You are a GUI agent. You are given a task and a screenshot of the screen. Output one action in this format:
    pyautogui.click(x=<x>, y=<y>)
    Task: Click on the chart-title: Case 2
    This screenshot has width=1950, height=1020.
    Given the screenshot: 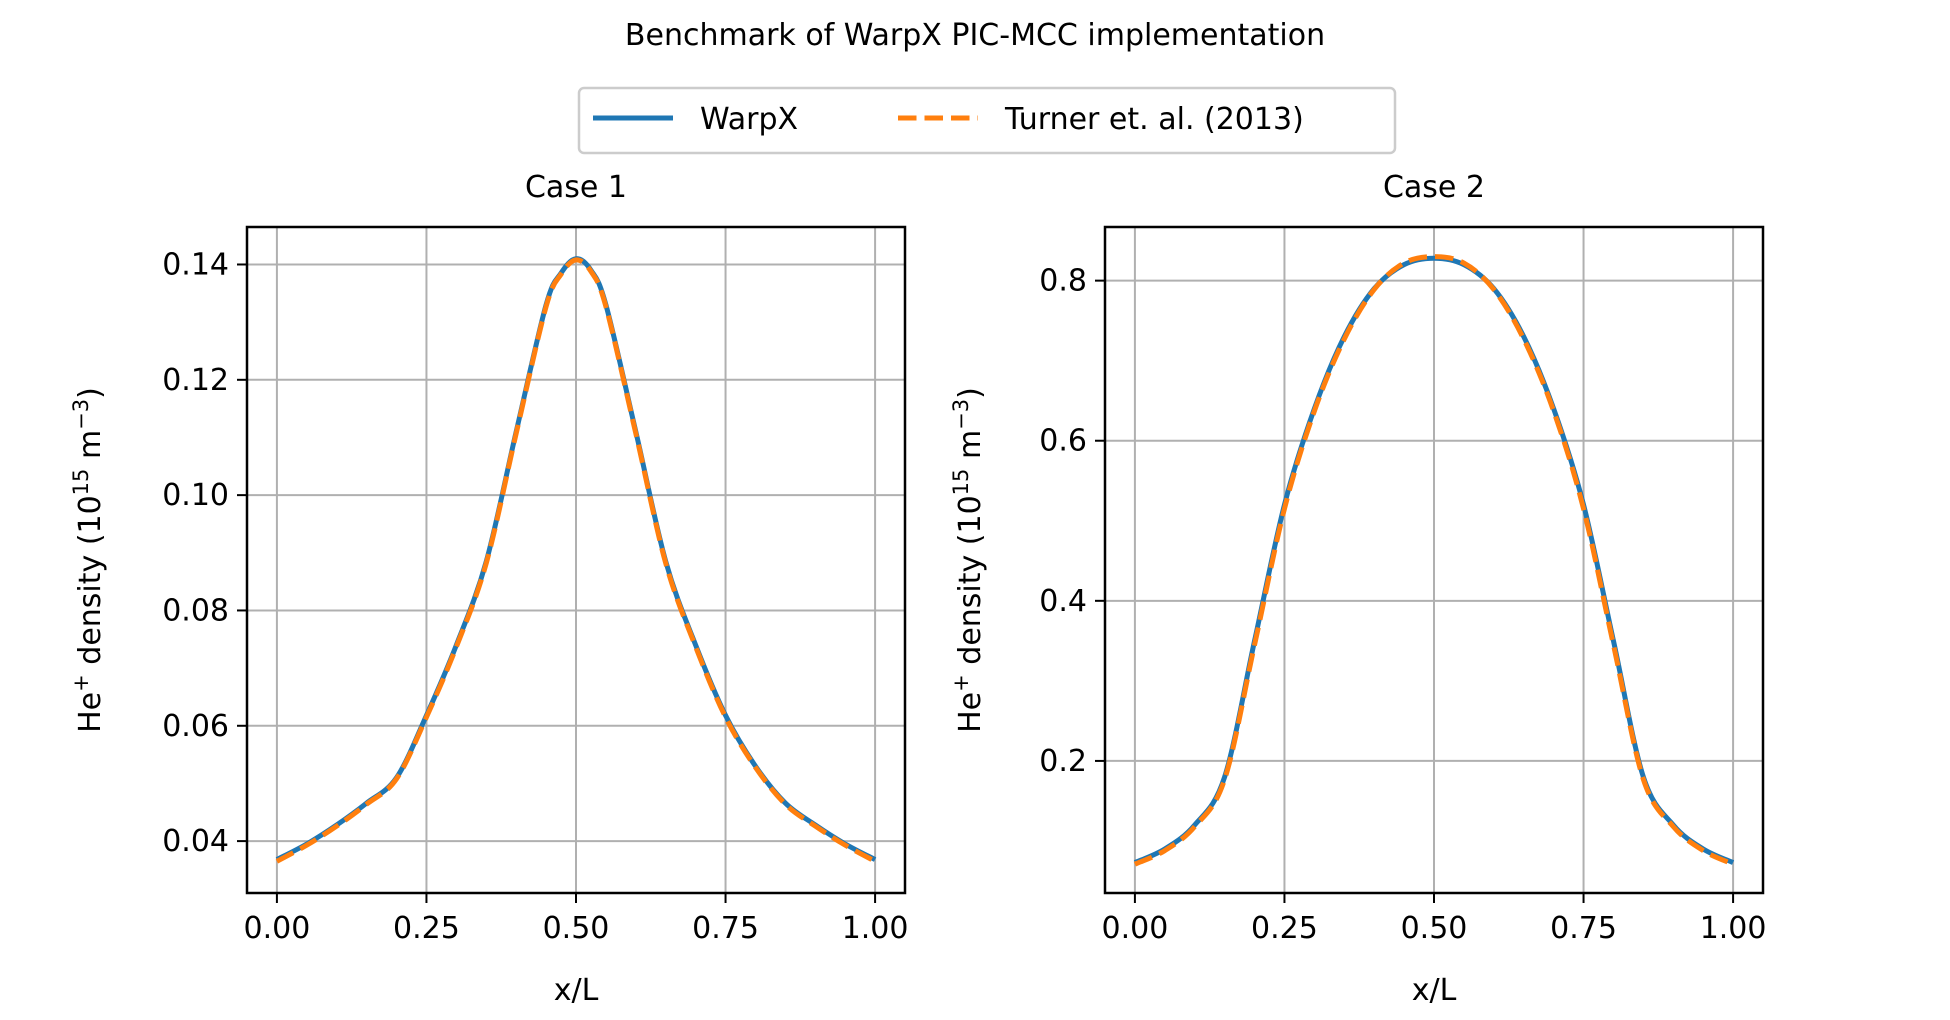 What is the action you would take?
    pyautogui.click(x=1434, y=187)
    